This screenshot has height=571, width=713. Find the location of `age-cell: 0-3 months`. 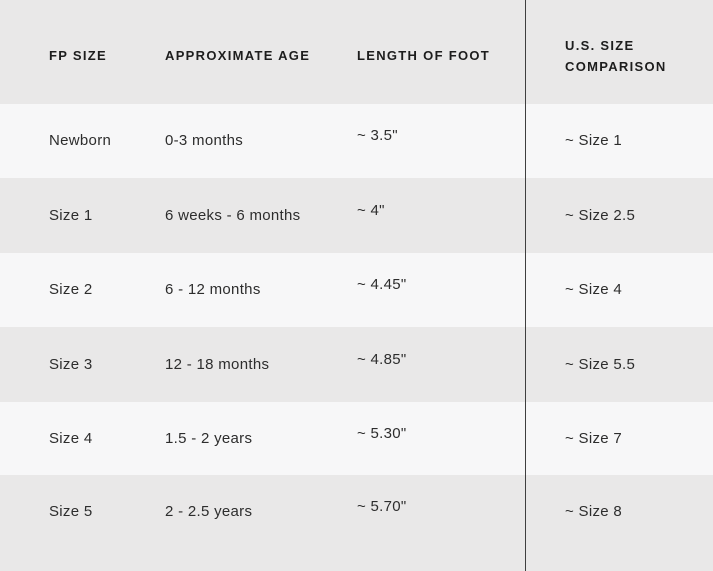

age-cell: 0-3 months is located at coordinates (204, 140).